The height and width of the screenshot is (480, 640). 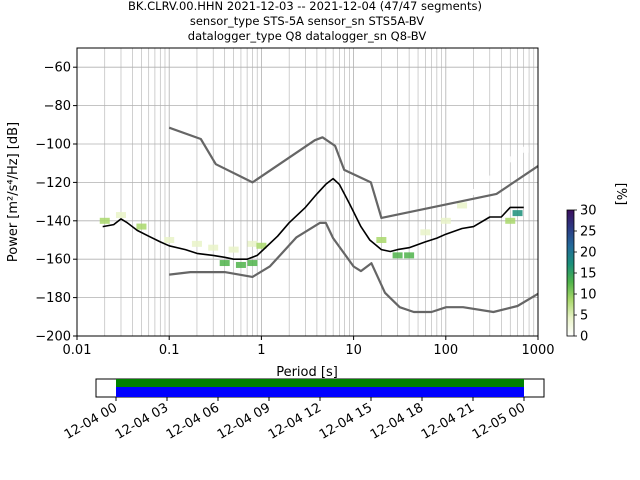 I want to click on colorbar-ticks: 0 5 10 15 20 25 30, so click(x=585, y=274).